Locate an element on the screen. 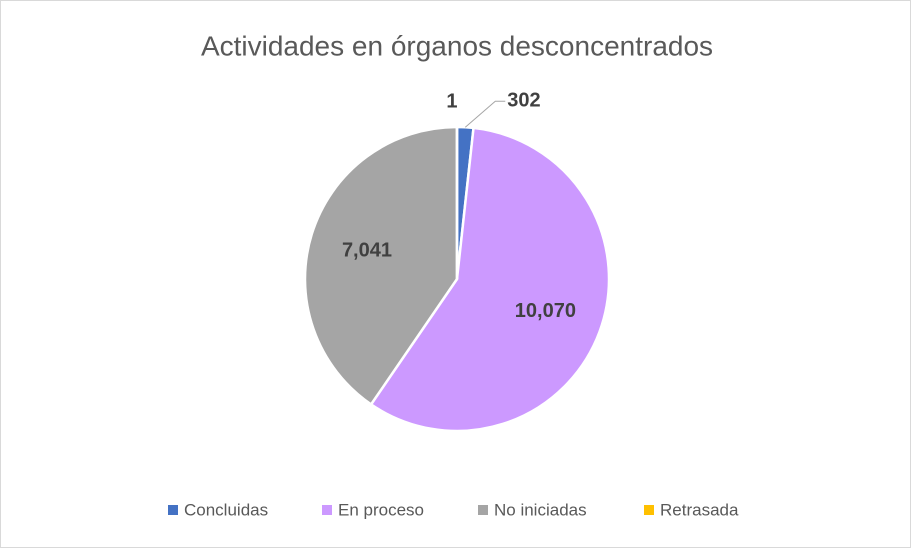  data-label: 10,070 is located at coordinates (545, 311).